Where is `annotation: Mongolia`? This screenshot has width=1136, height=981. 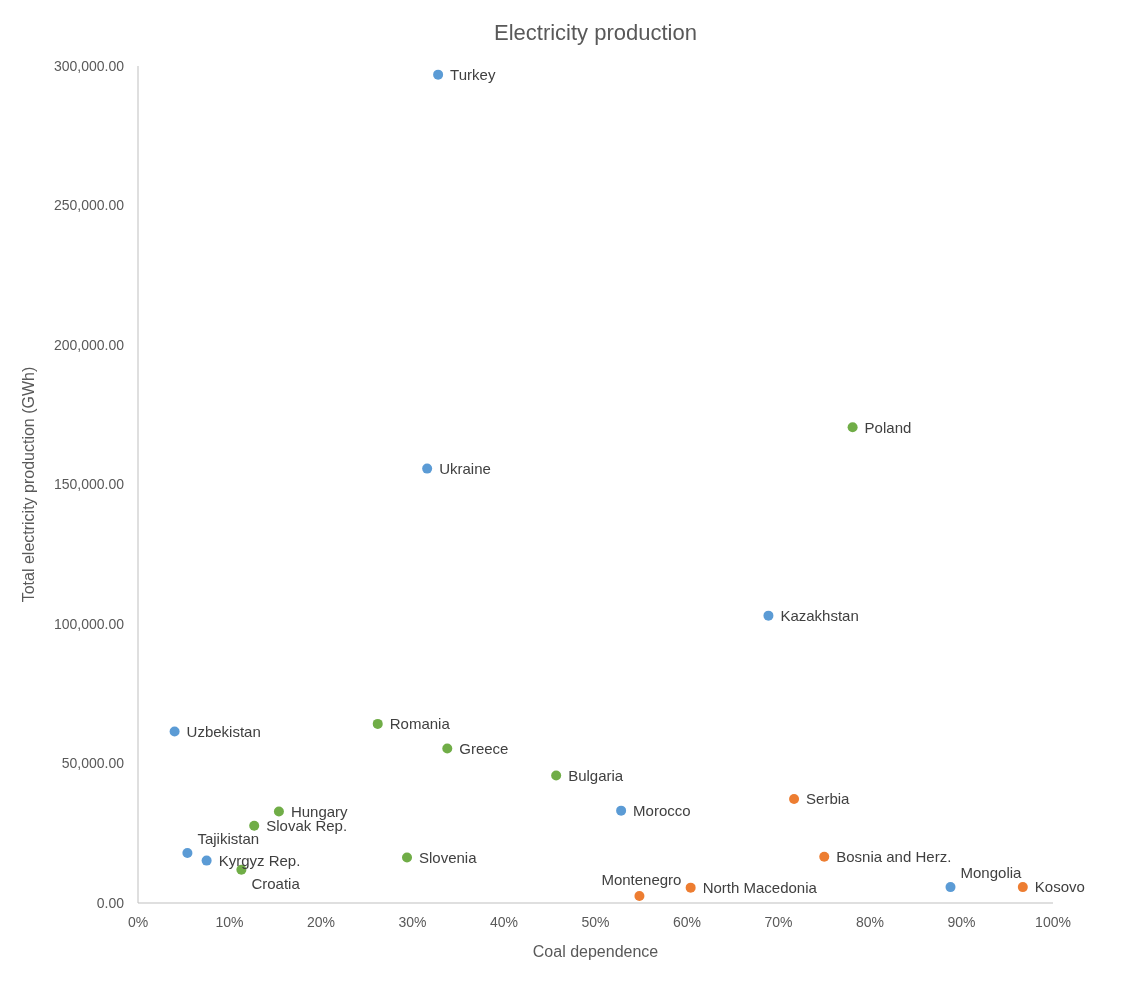 annotation: Mongolia is located at coordinates (991, 873).